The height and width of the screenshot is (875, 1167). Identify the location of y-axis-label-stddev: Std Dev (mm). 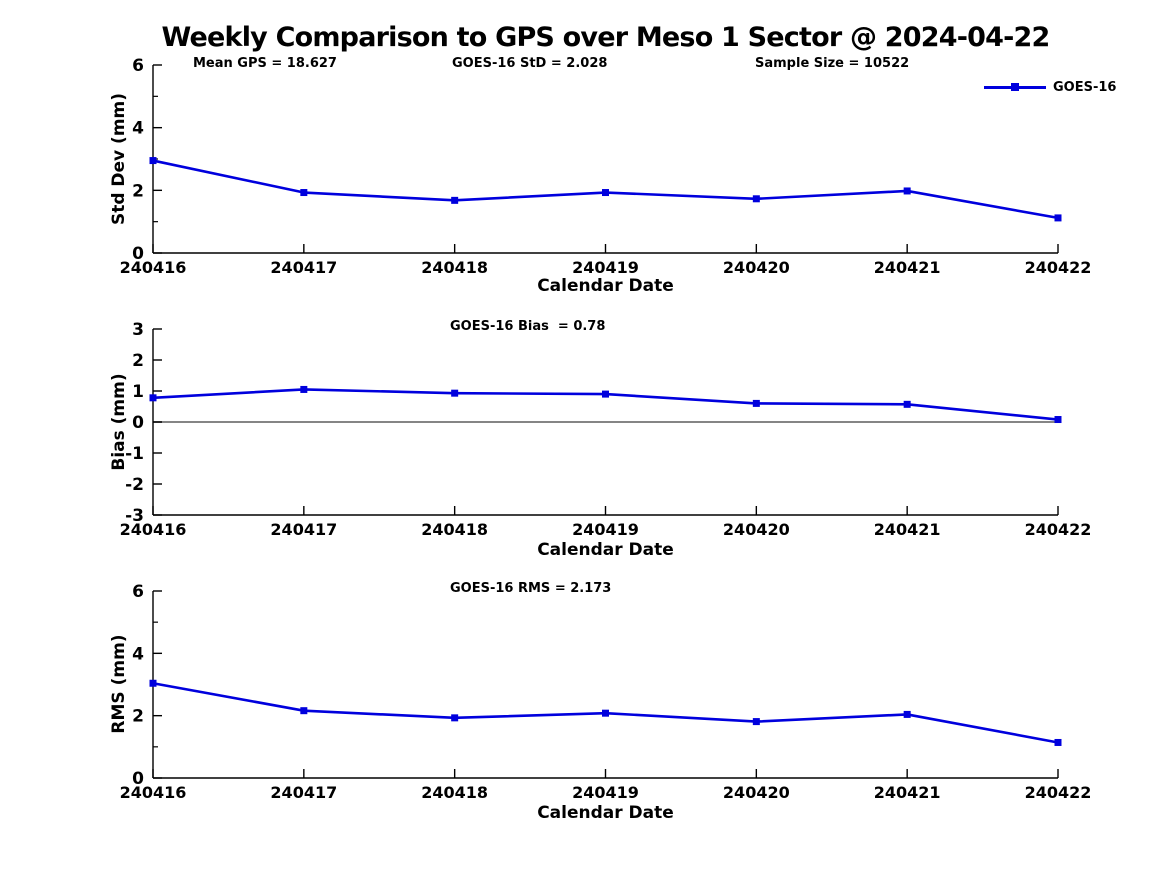
(119, 159).